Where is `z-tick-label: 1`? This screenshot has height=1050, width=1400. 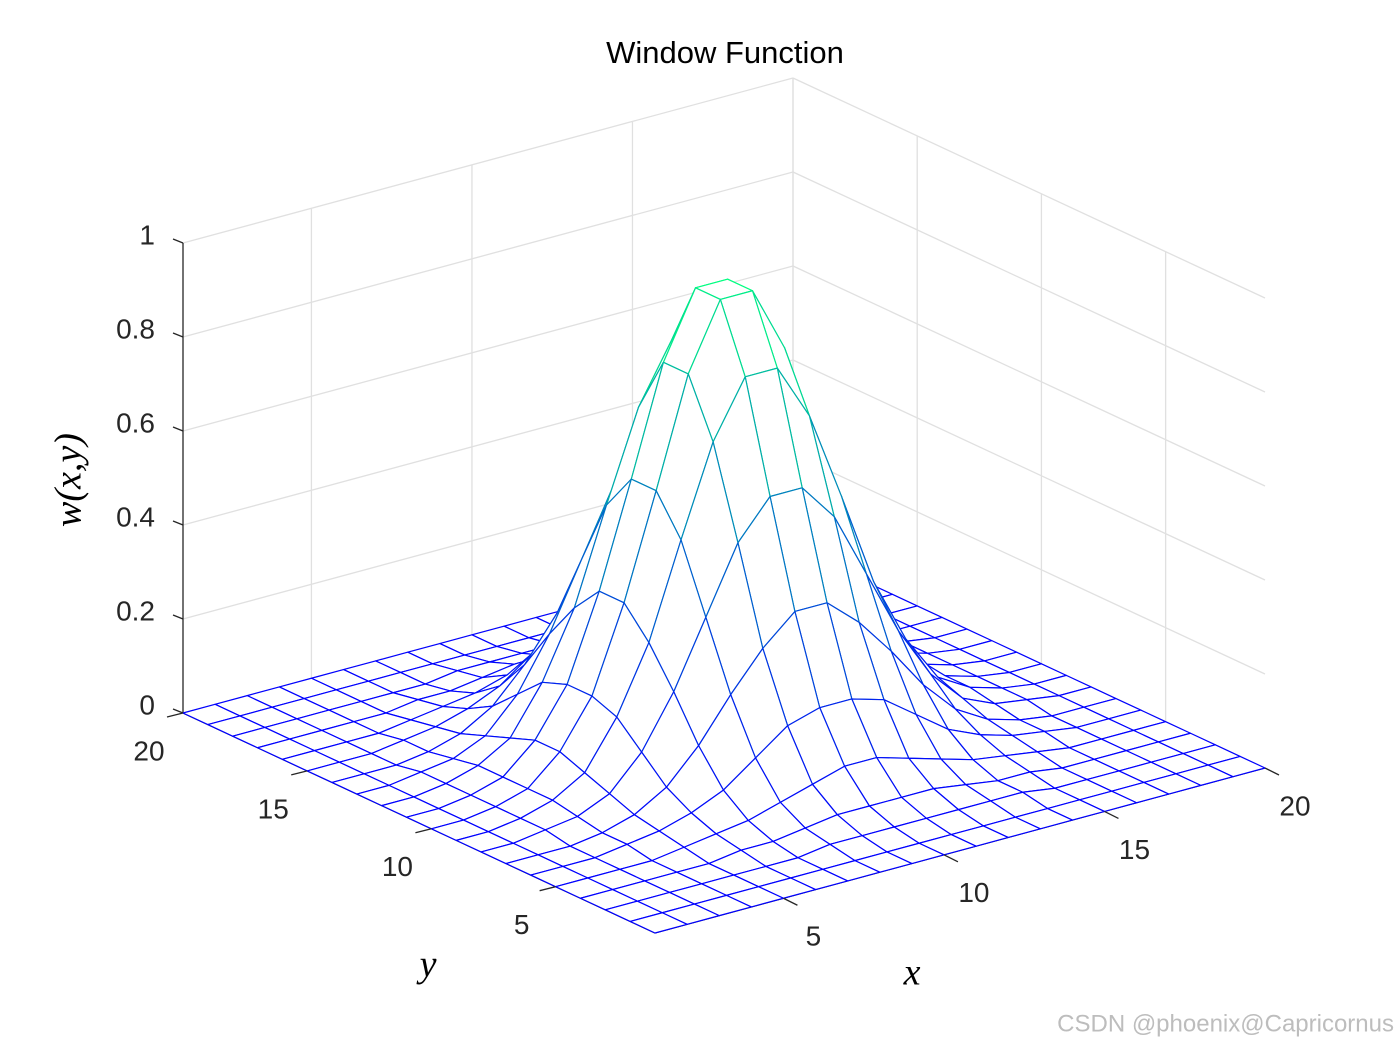 z-tick-label: 1 is located at coordinates (147, 234).